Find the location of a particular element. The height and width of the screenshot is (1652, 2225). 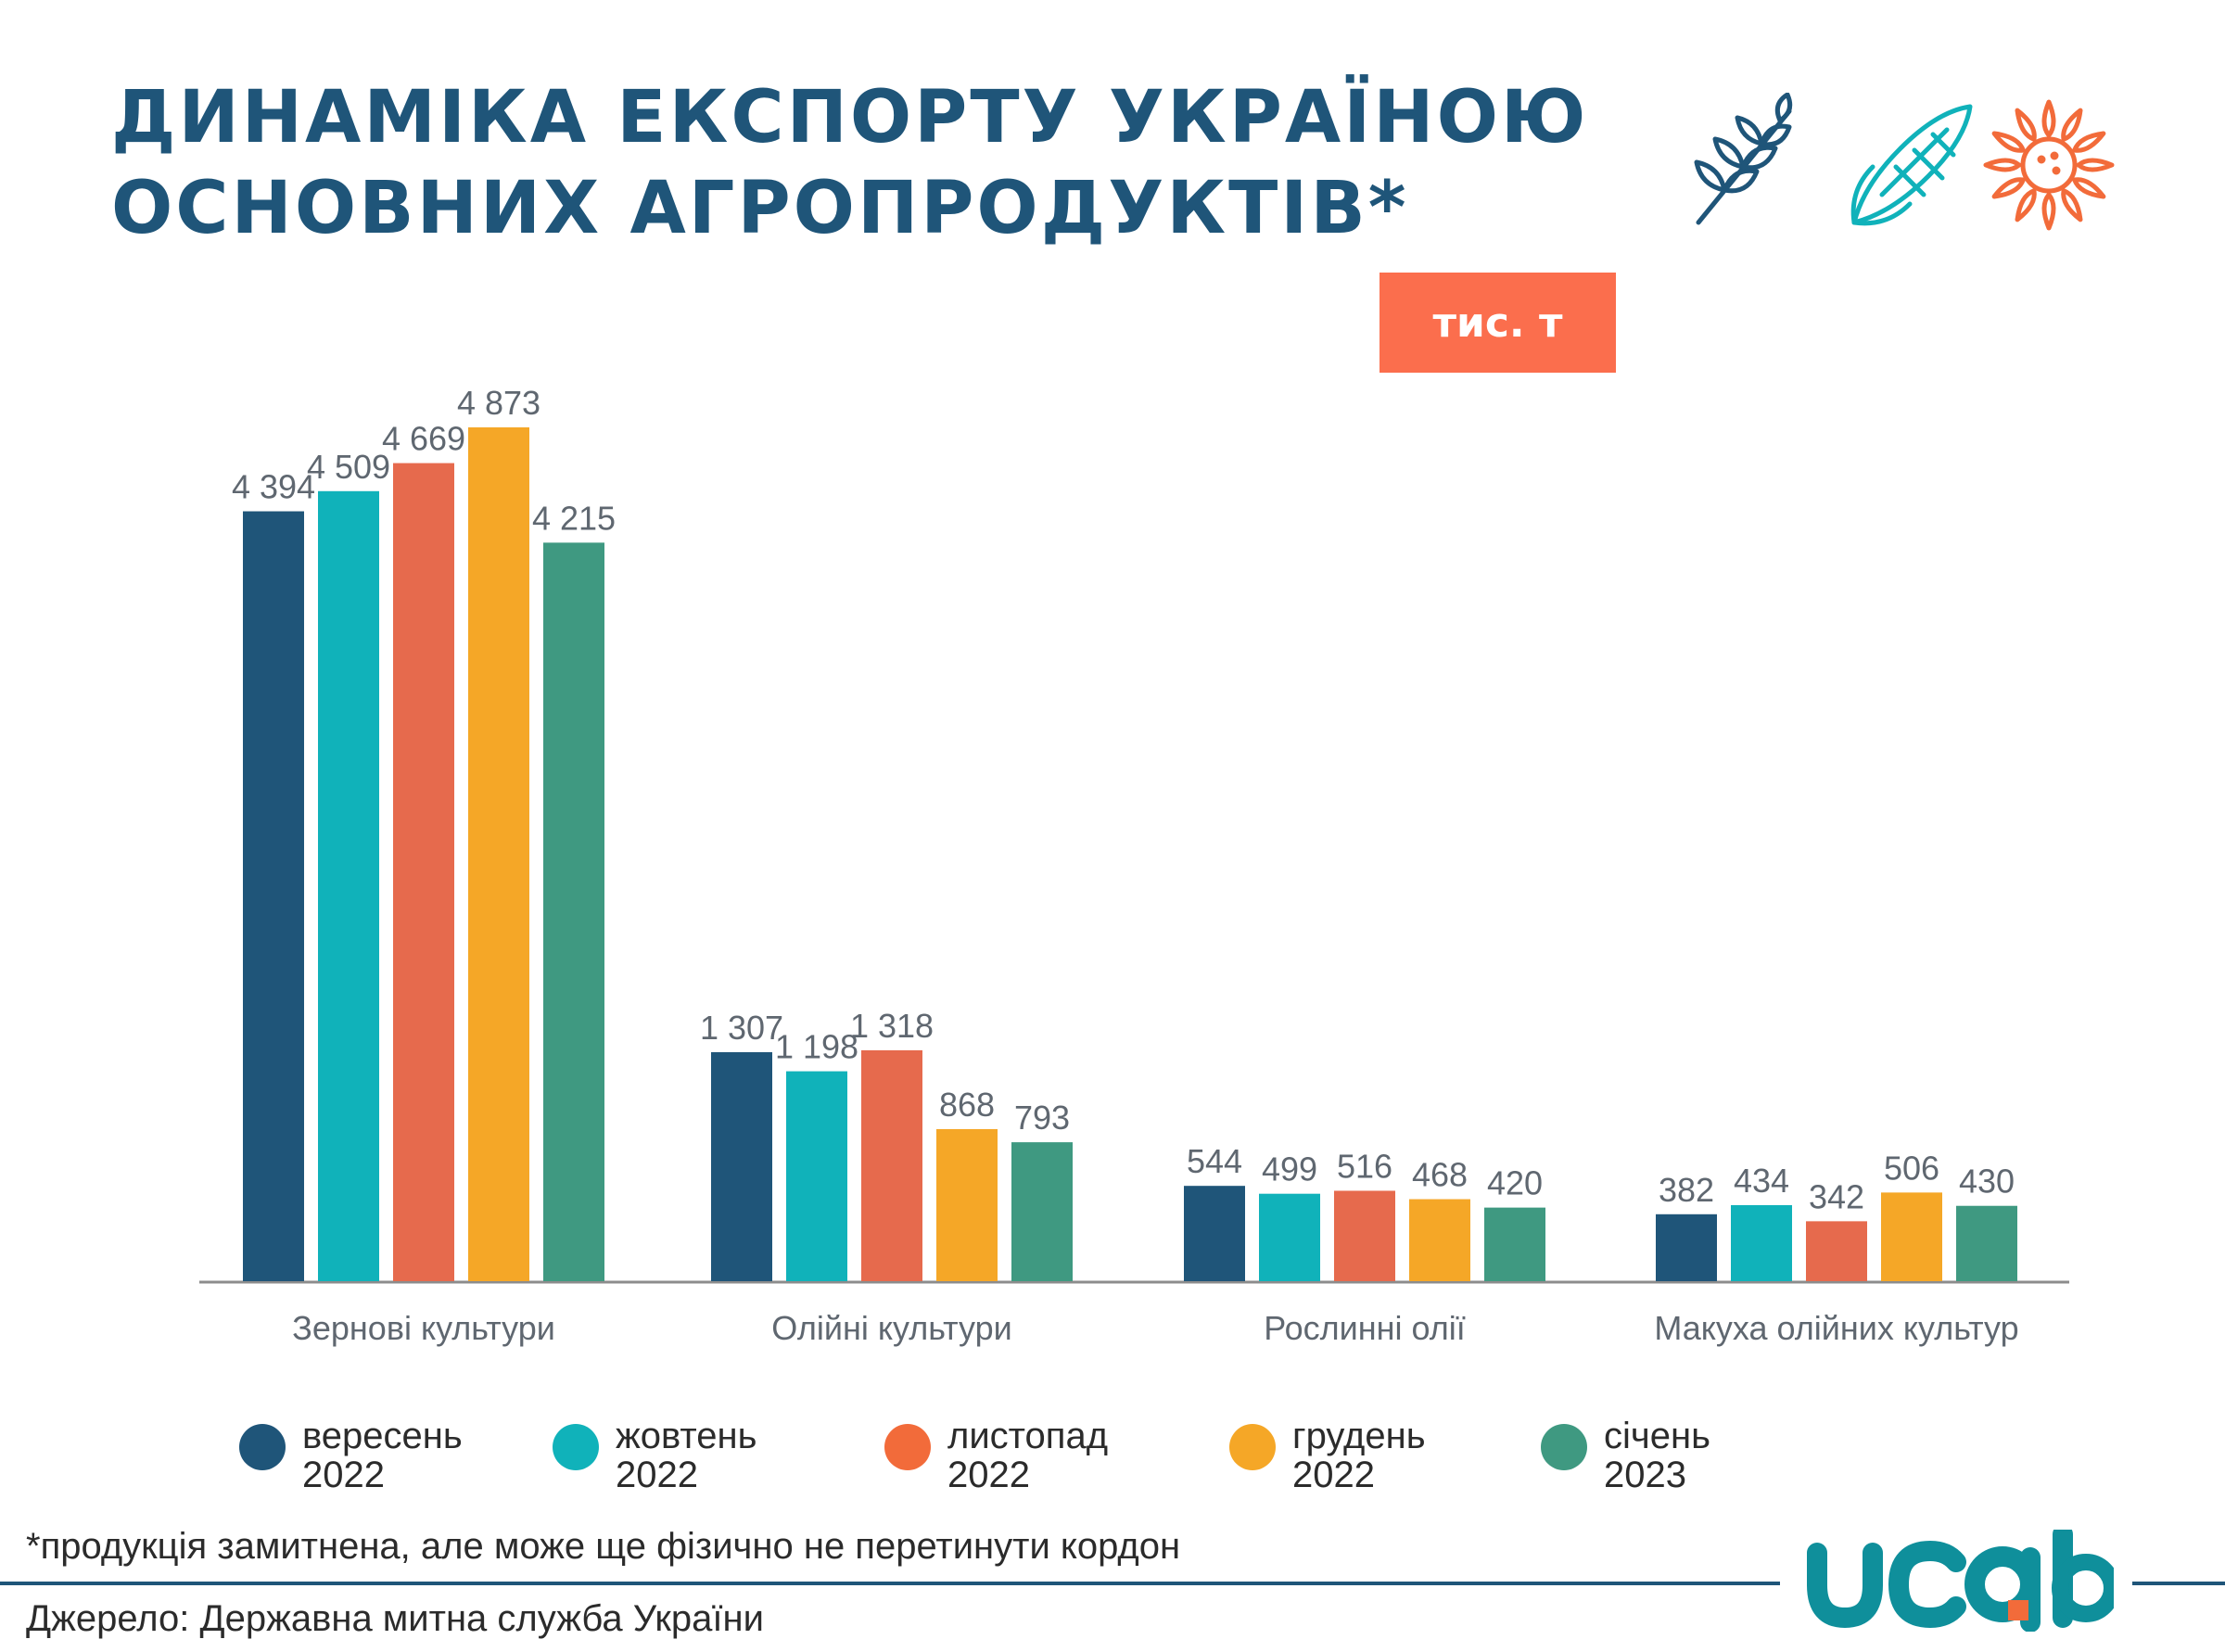

data-label-0-2: 4 669 is located at coordinates (423, 439).